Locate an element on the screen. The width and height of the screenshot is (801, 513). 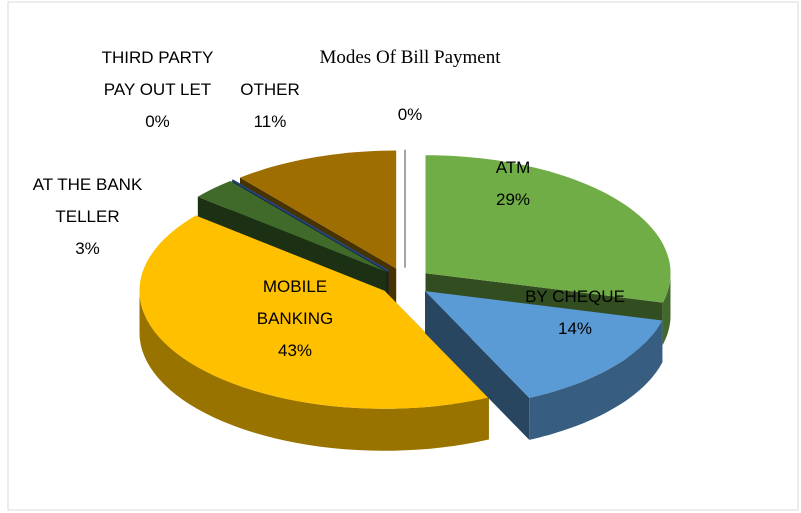
slice-value-label: 43% is located at coordinates (295, 350).